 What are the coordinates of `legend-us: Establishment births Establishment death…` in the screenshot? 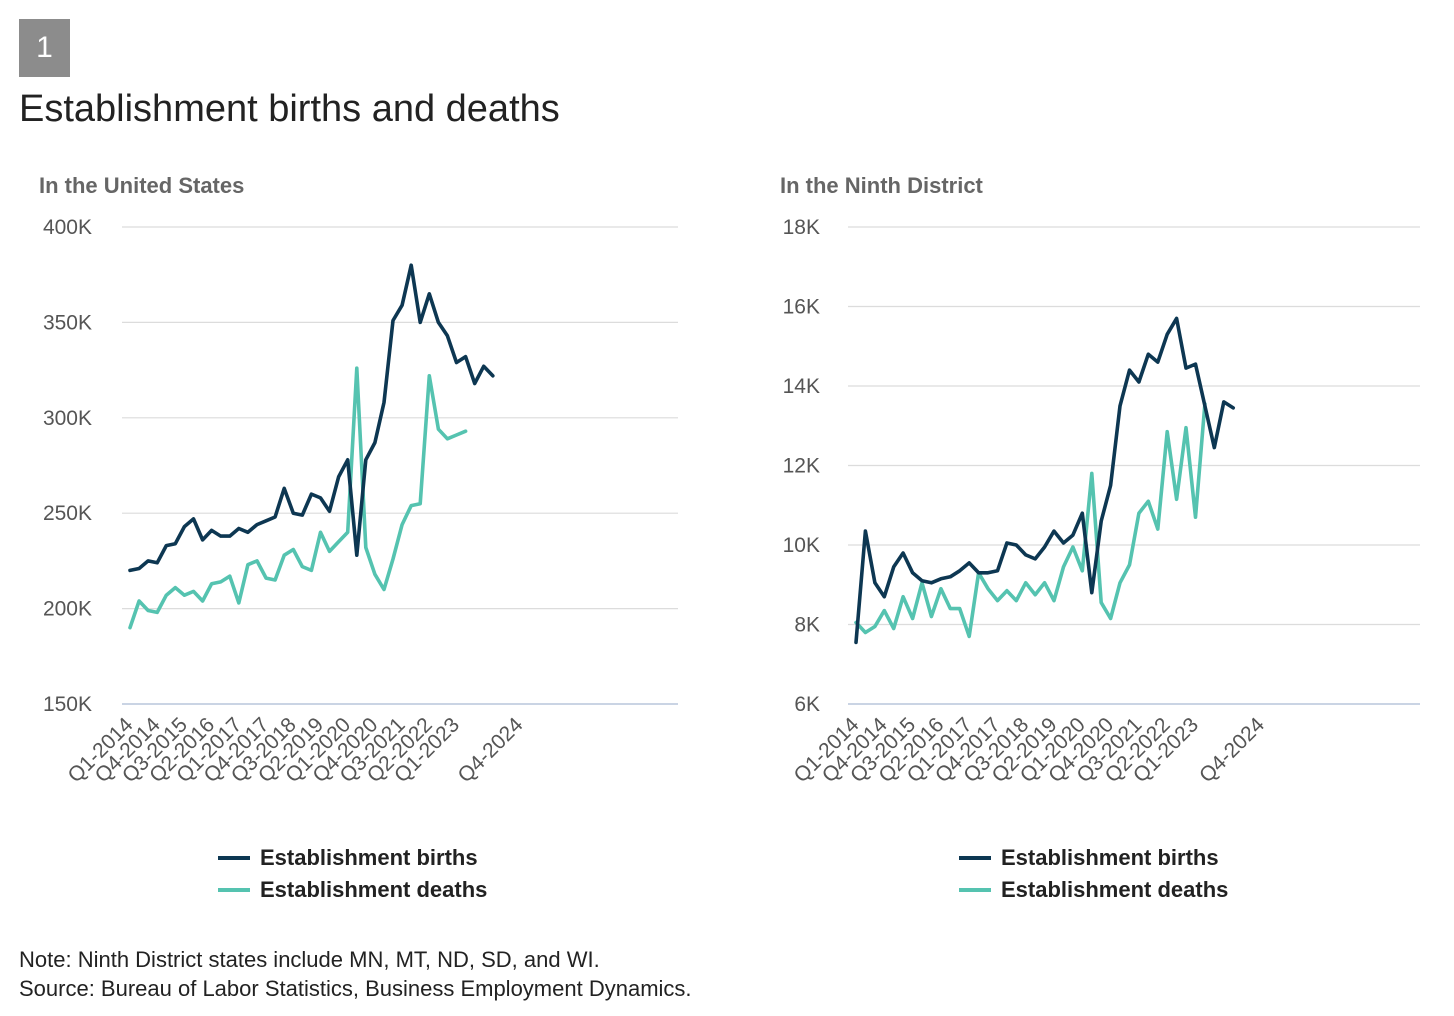 It's located at (352, 874).